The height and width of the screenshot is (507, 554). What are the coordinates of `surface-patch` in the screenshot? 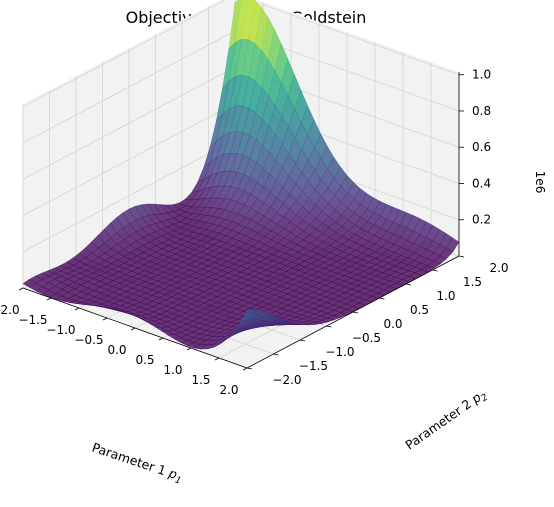 It's located at (246, 316).